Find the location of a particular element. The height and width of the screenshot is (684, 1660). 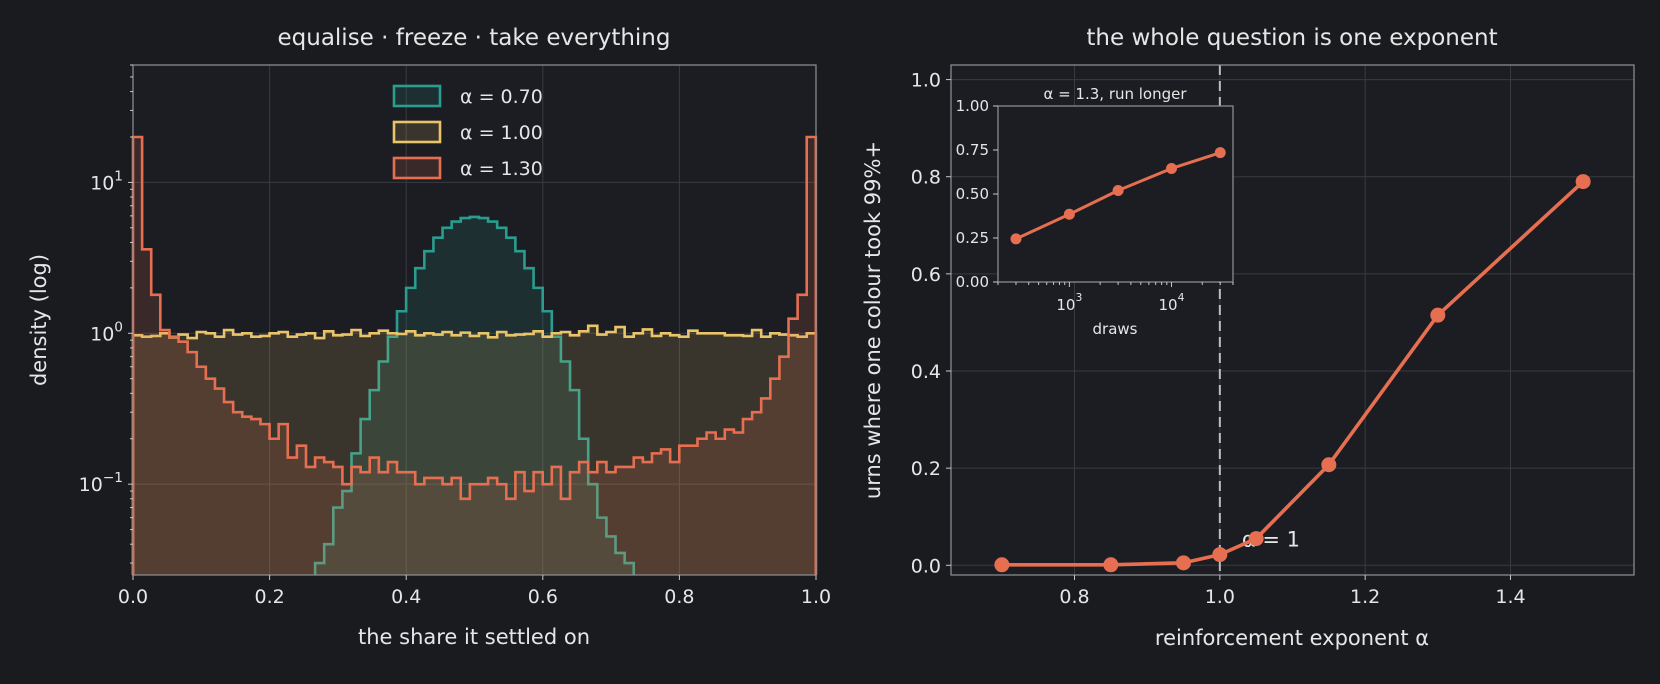

inset-y-ticks: 0.00 0.25 0.50 0.75 1.00 is located at coordinates (977, 194).